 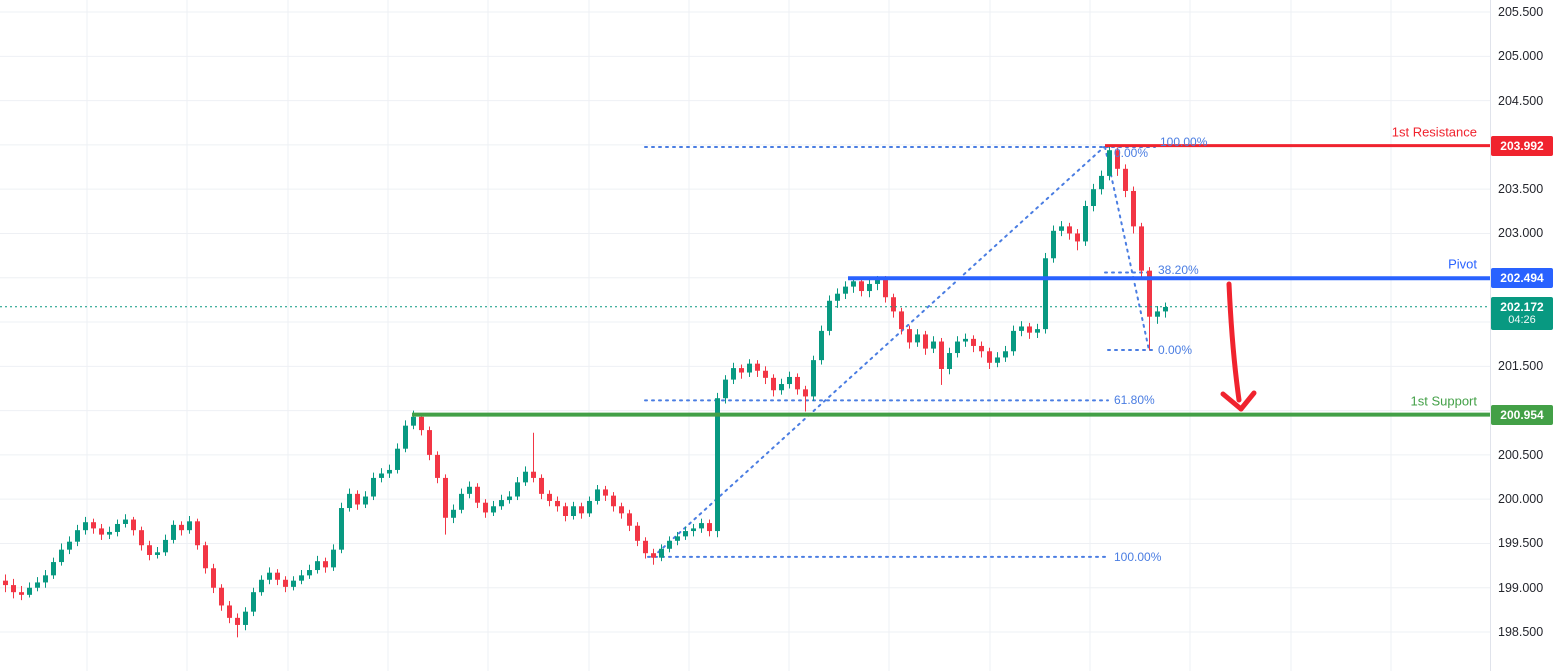 I want to click on support-price-tag: 200.954, so click(x=1522, y=414).